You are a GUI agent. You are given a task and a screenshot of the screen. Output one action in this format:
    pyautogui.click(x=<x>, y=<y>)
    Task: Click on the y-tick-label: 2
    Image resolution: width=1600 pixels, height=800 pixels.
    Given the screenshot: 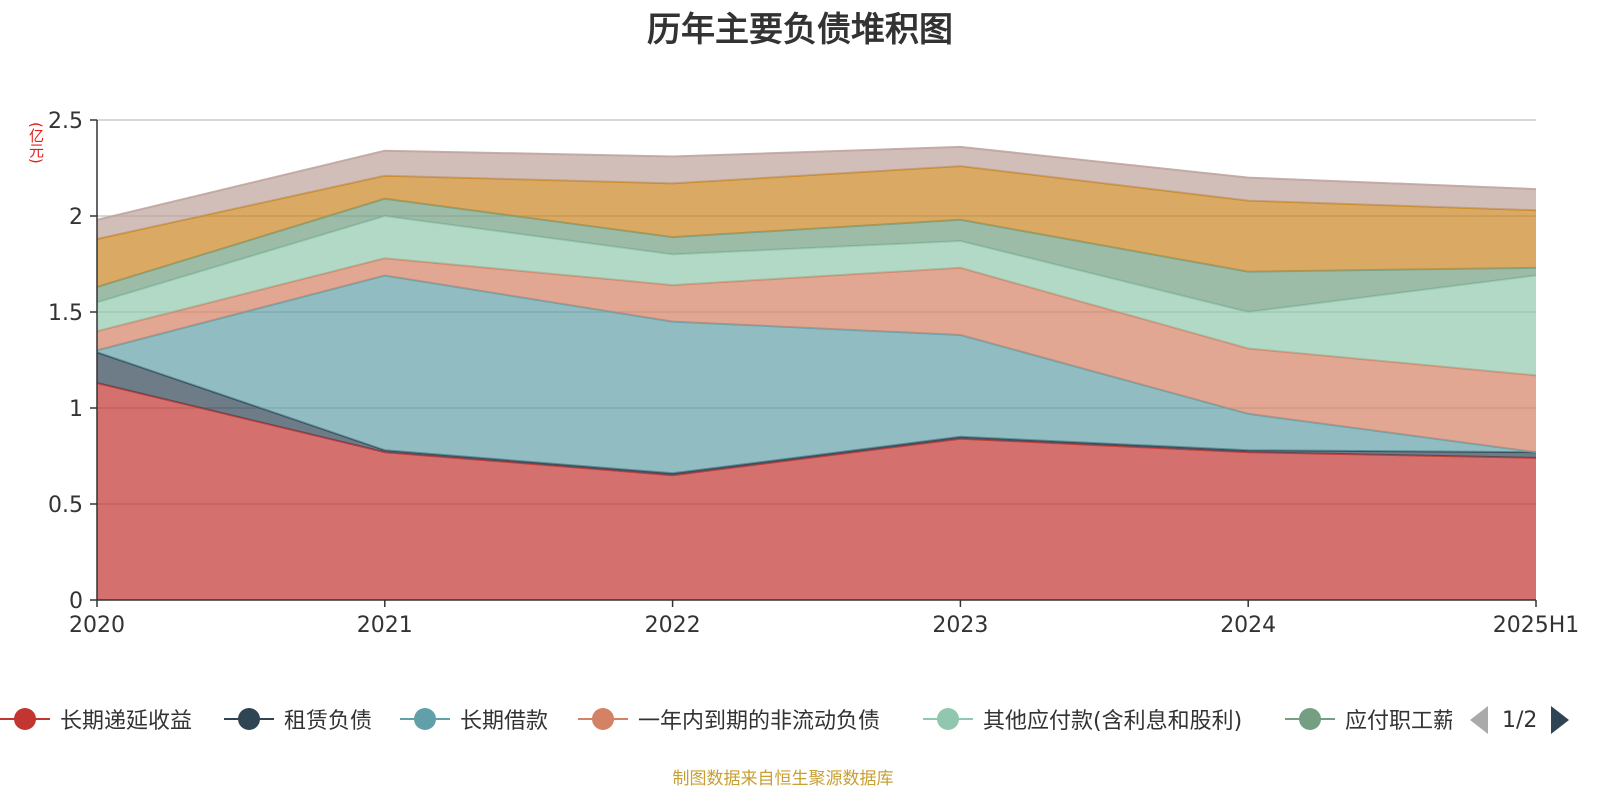 What is the action you would take?
    pyautogui.click(x=76, y=217)
    